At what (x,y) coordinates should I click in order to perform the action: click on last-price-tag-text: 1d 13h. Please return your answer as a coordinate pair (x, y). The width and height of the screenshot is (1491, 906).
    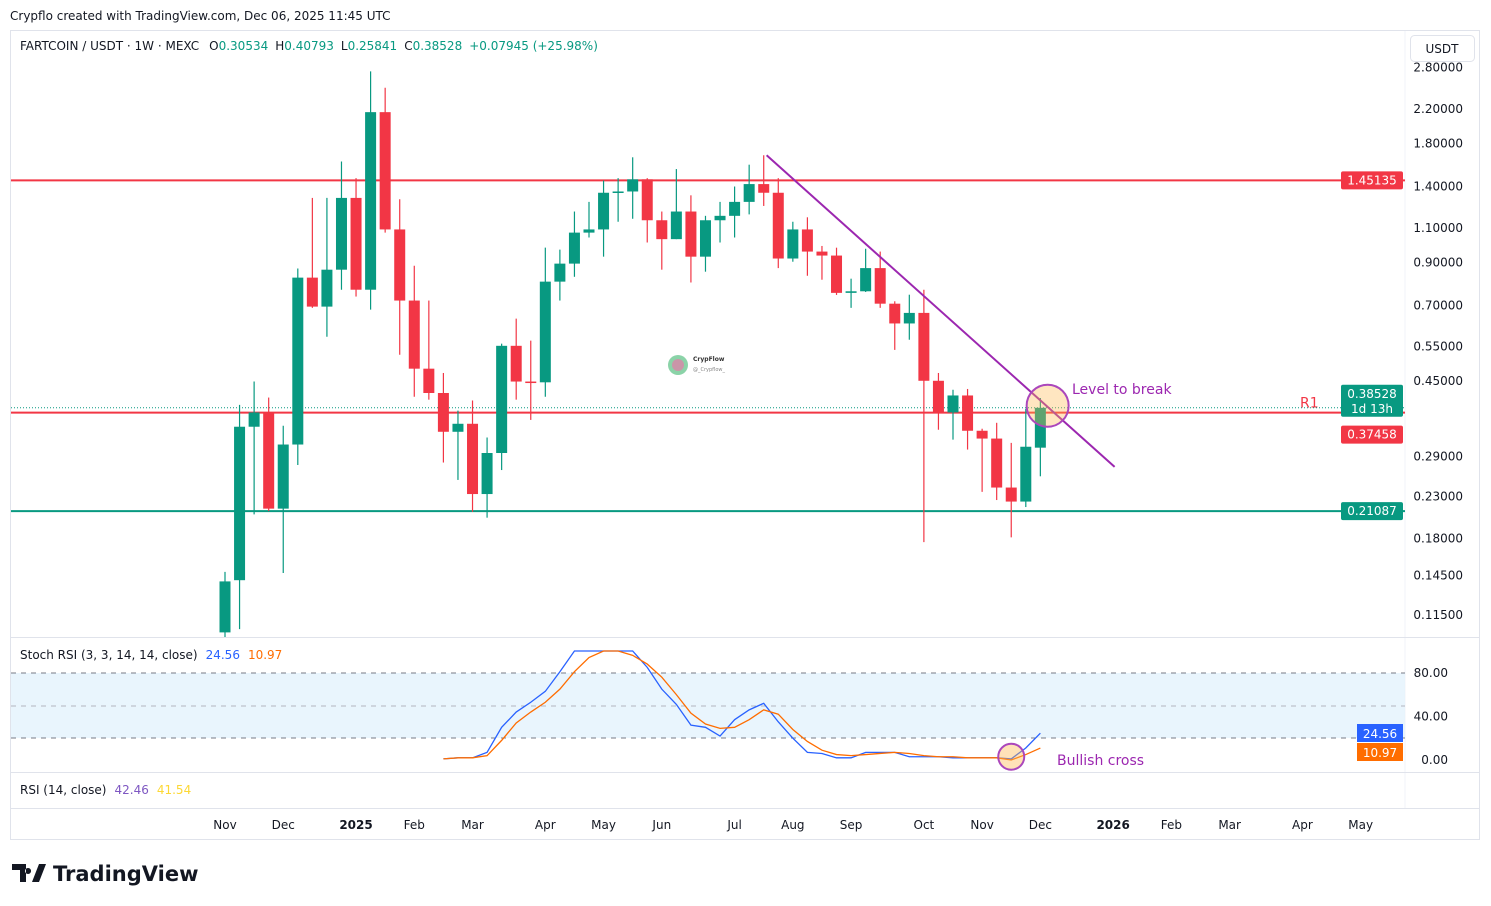
    Looking at the image, I should click on (1372, 409).